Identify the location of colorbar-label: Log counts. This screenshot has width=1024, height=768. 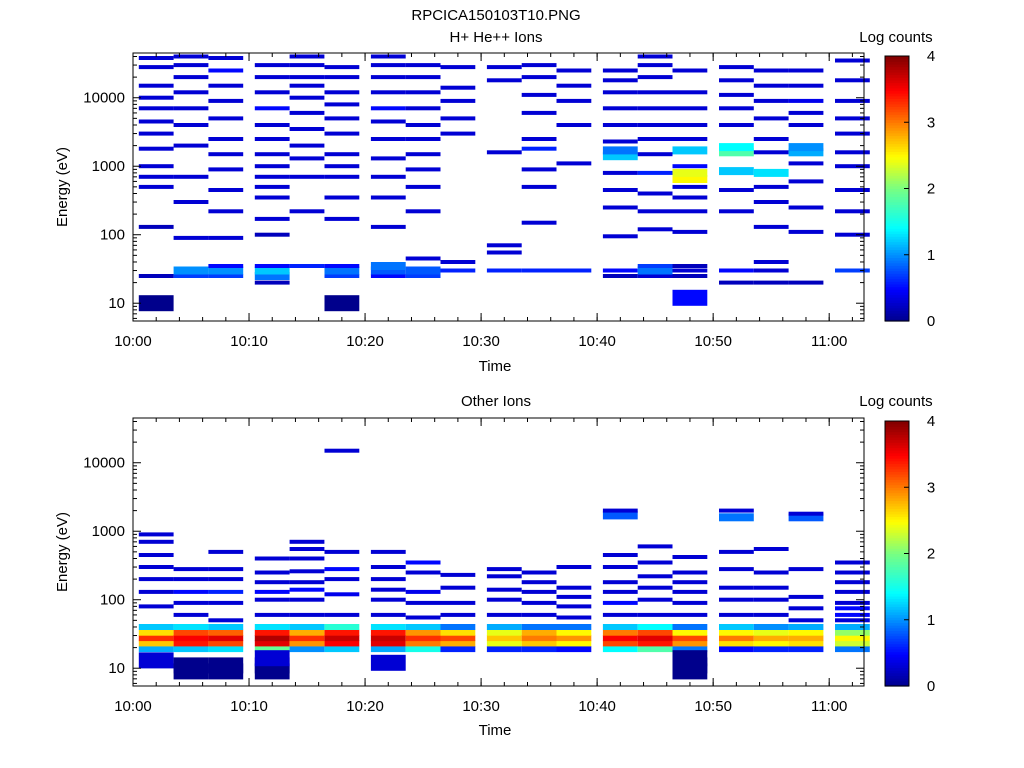
(895, 401).